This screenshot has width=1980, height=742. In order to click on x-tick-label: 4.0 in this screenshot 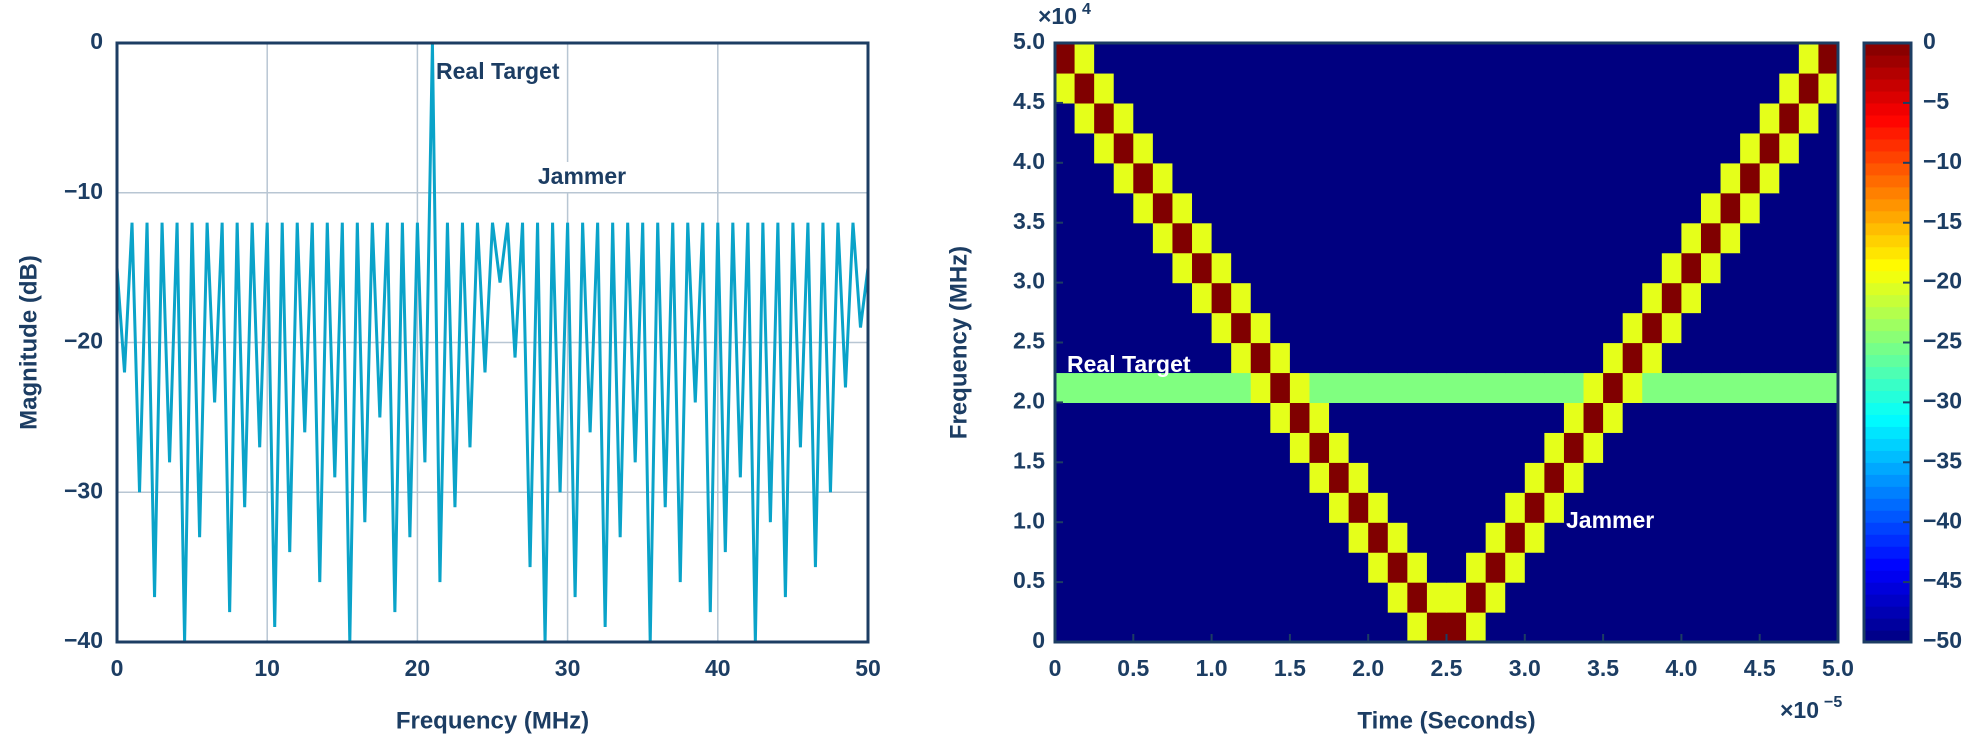, I will do `click(1681, 668)`.